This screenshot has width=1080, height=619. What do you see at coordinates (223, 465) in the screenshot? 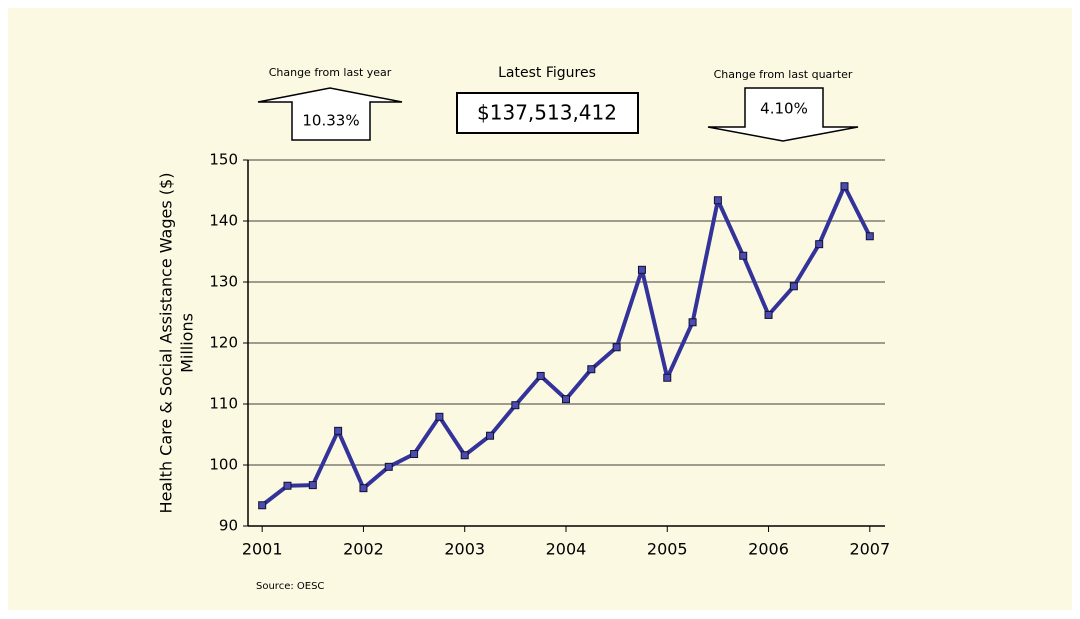
I see `y-tick-label: 100` at bounding box center [223, 465].